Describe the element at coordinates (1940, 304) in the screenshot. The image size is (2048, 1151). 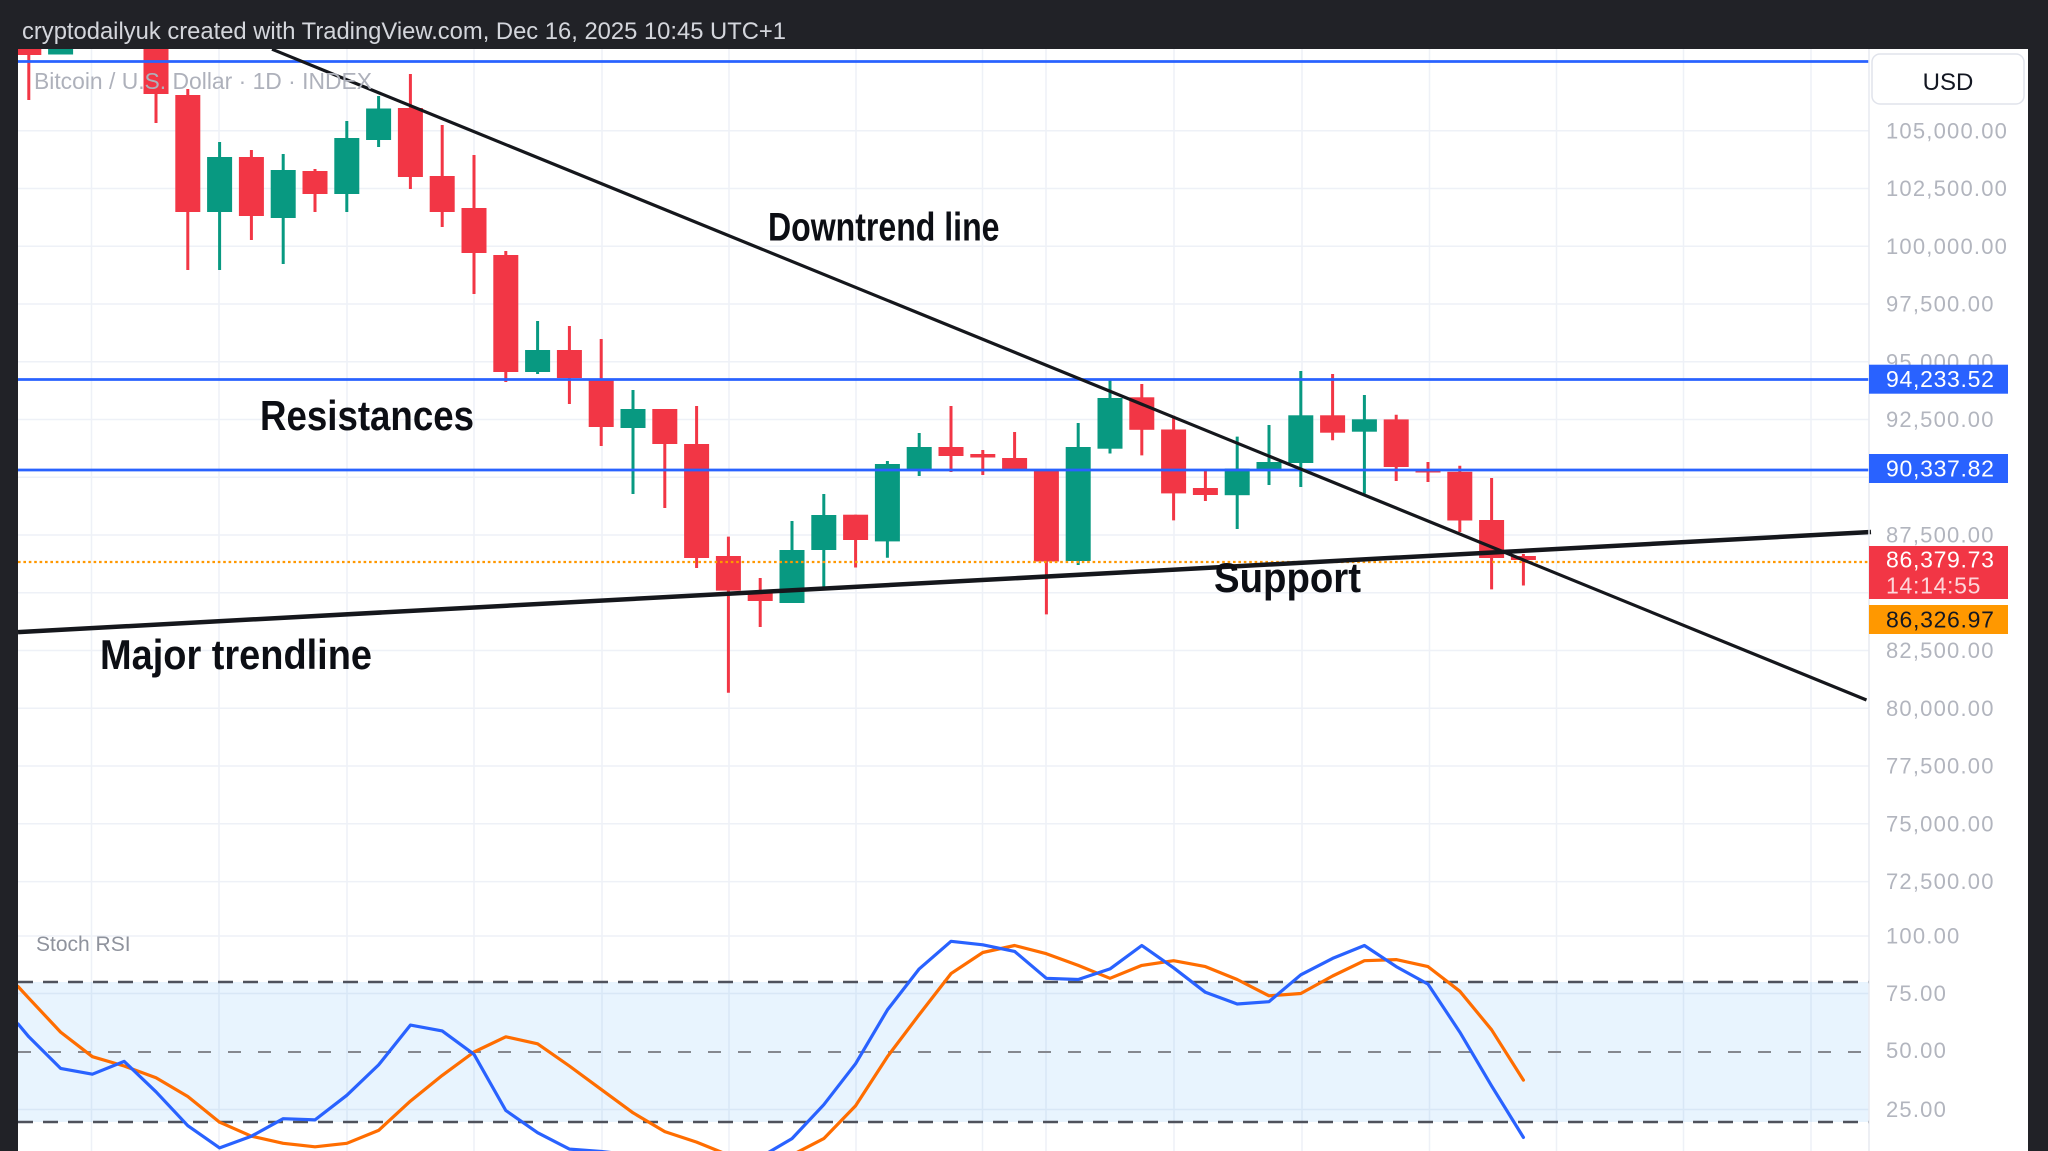
I see `svg-text: 97,500.00` at that location.